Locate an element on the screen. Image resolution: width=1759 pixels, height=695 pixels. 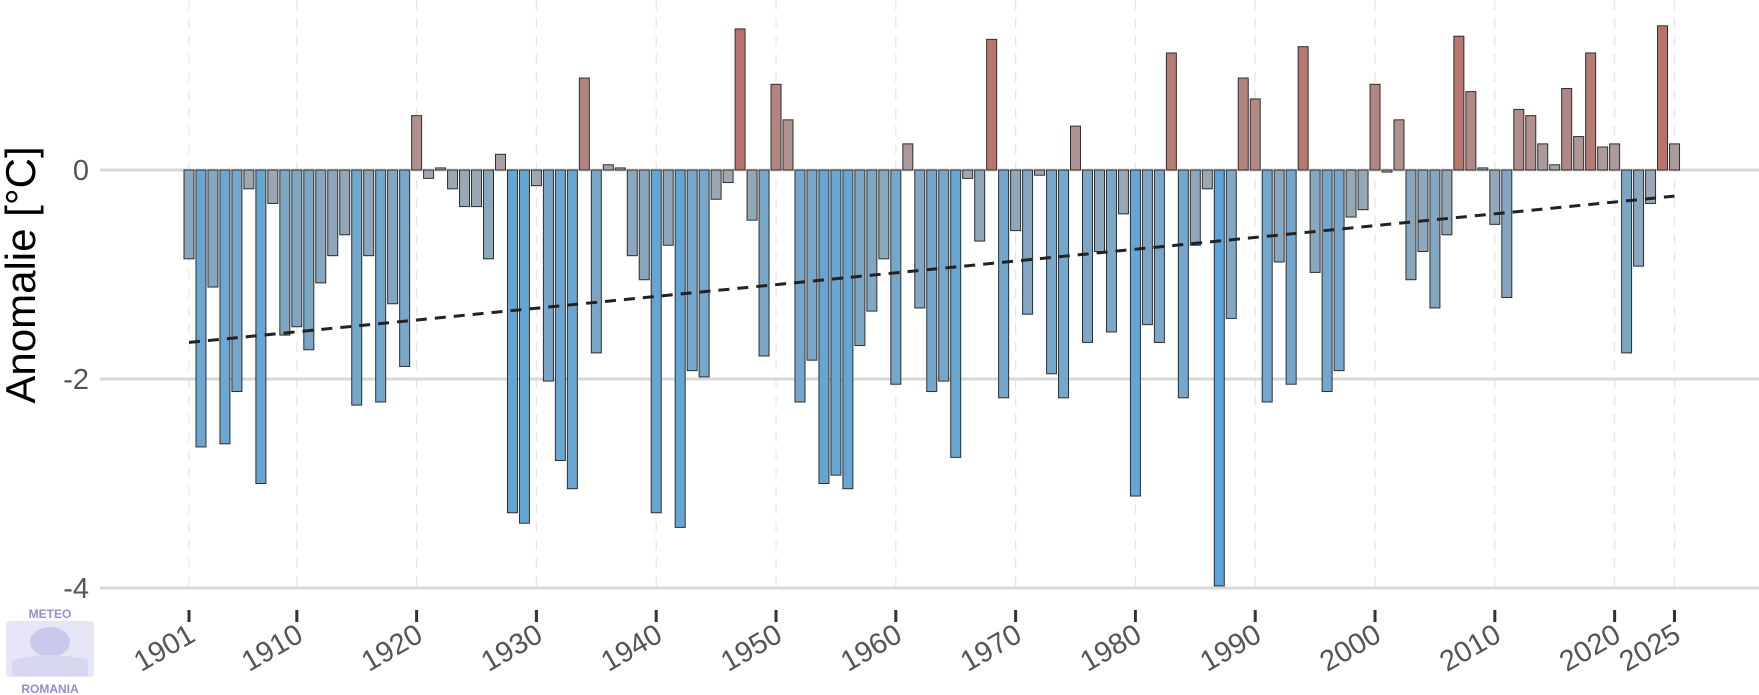
bar-1941 is located at coordinates (668, 207).